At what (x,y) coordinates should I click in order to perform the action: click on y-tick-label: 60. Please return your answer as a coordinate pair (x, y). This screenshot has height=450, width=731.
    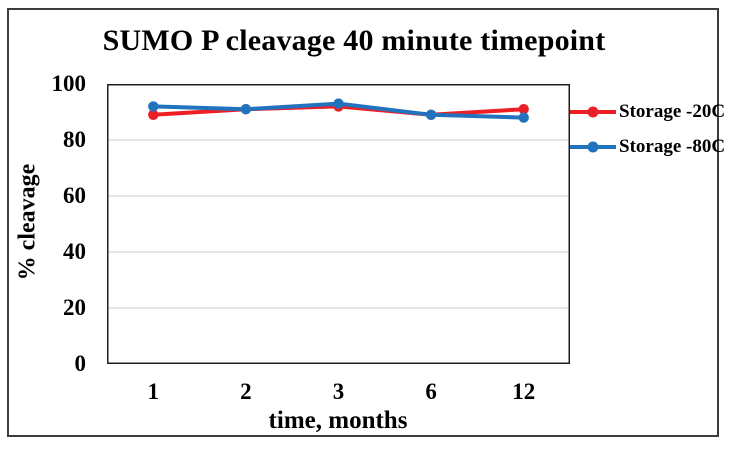
    Looking at the image, I should click on (74, 195).